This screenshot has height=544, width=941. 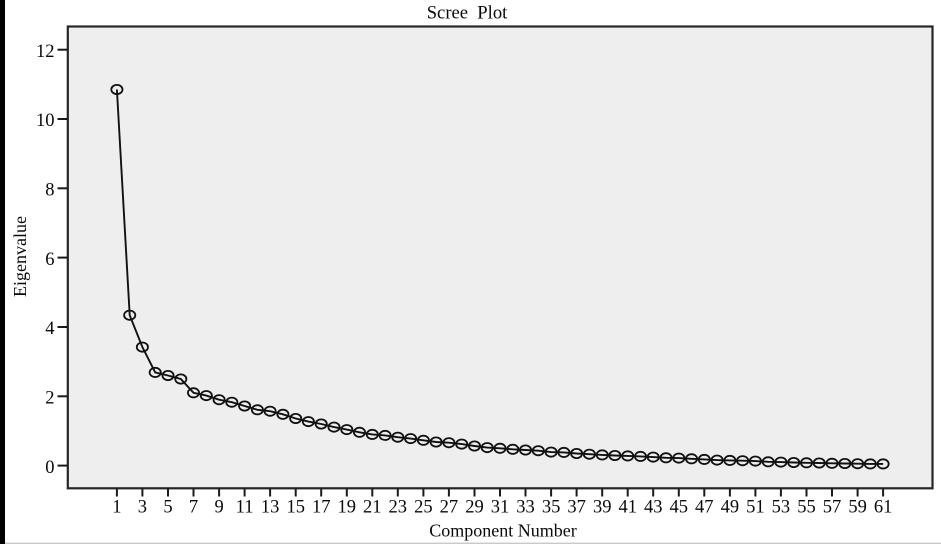 I want to click on svg-text: 1, so click(x=116, y=508).